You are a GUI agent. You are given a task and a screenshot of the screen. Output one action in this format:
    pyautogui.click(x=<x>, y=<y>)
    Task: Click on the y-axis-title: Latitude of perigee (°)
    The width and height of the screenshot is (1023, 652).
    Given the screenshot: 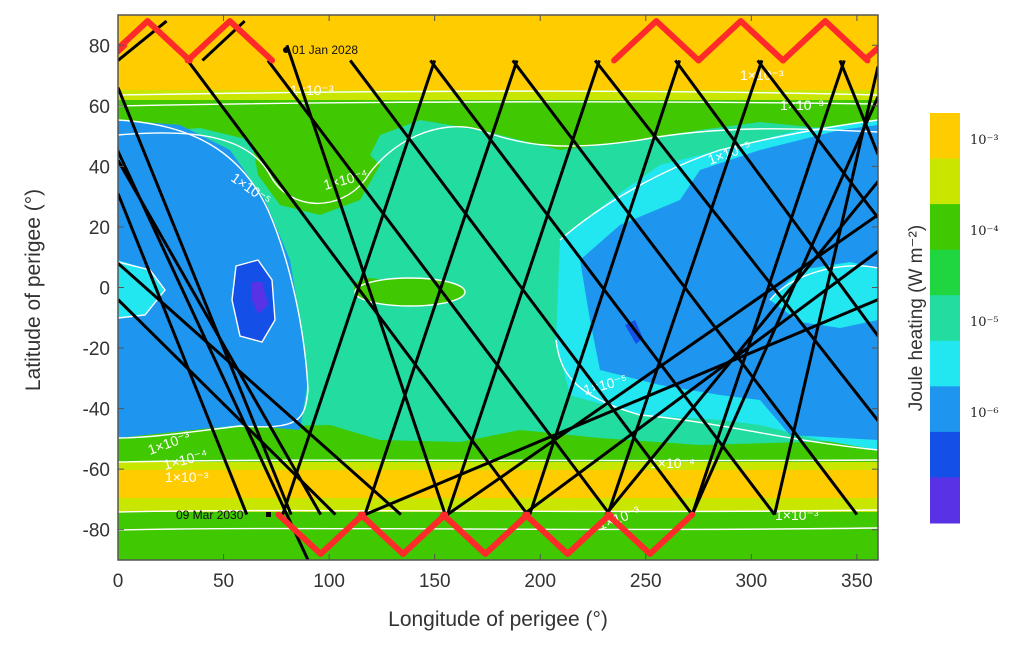 What is the action you would take?
    pyautogui.click(x=33, y=290)
    